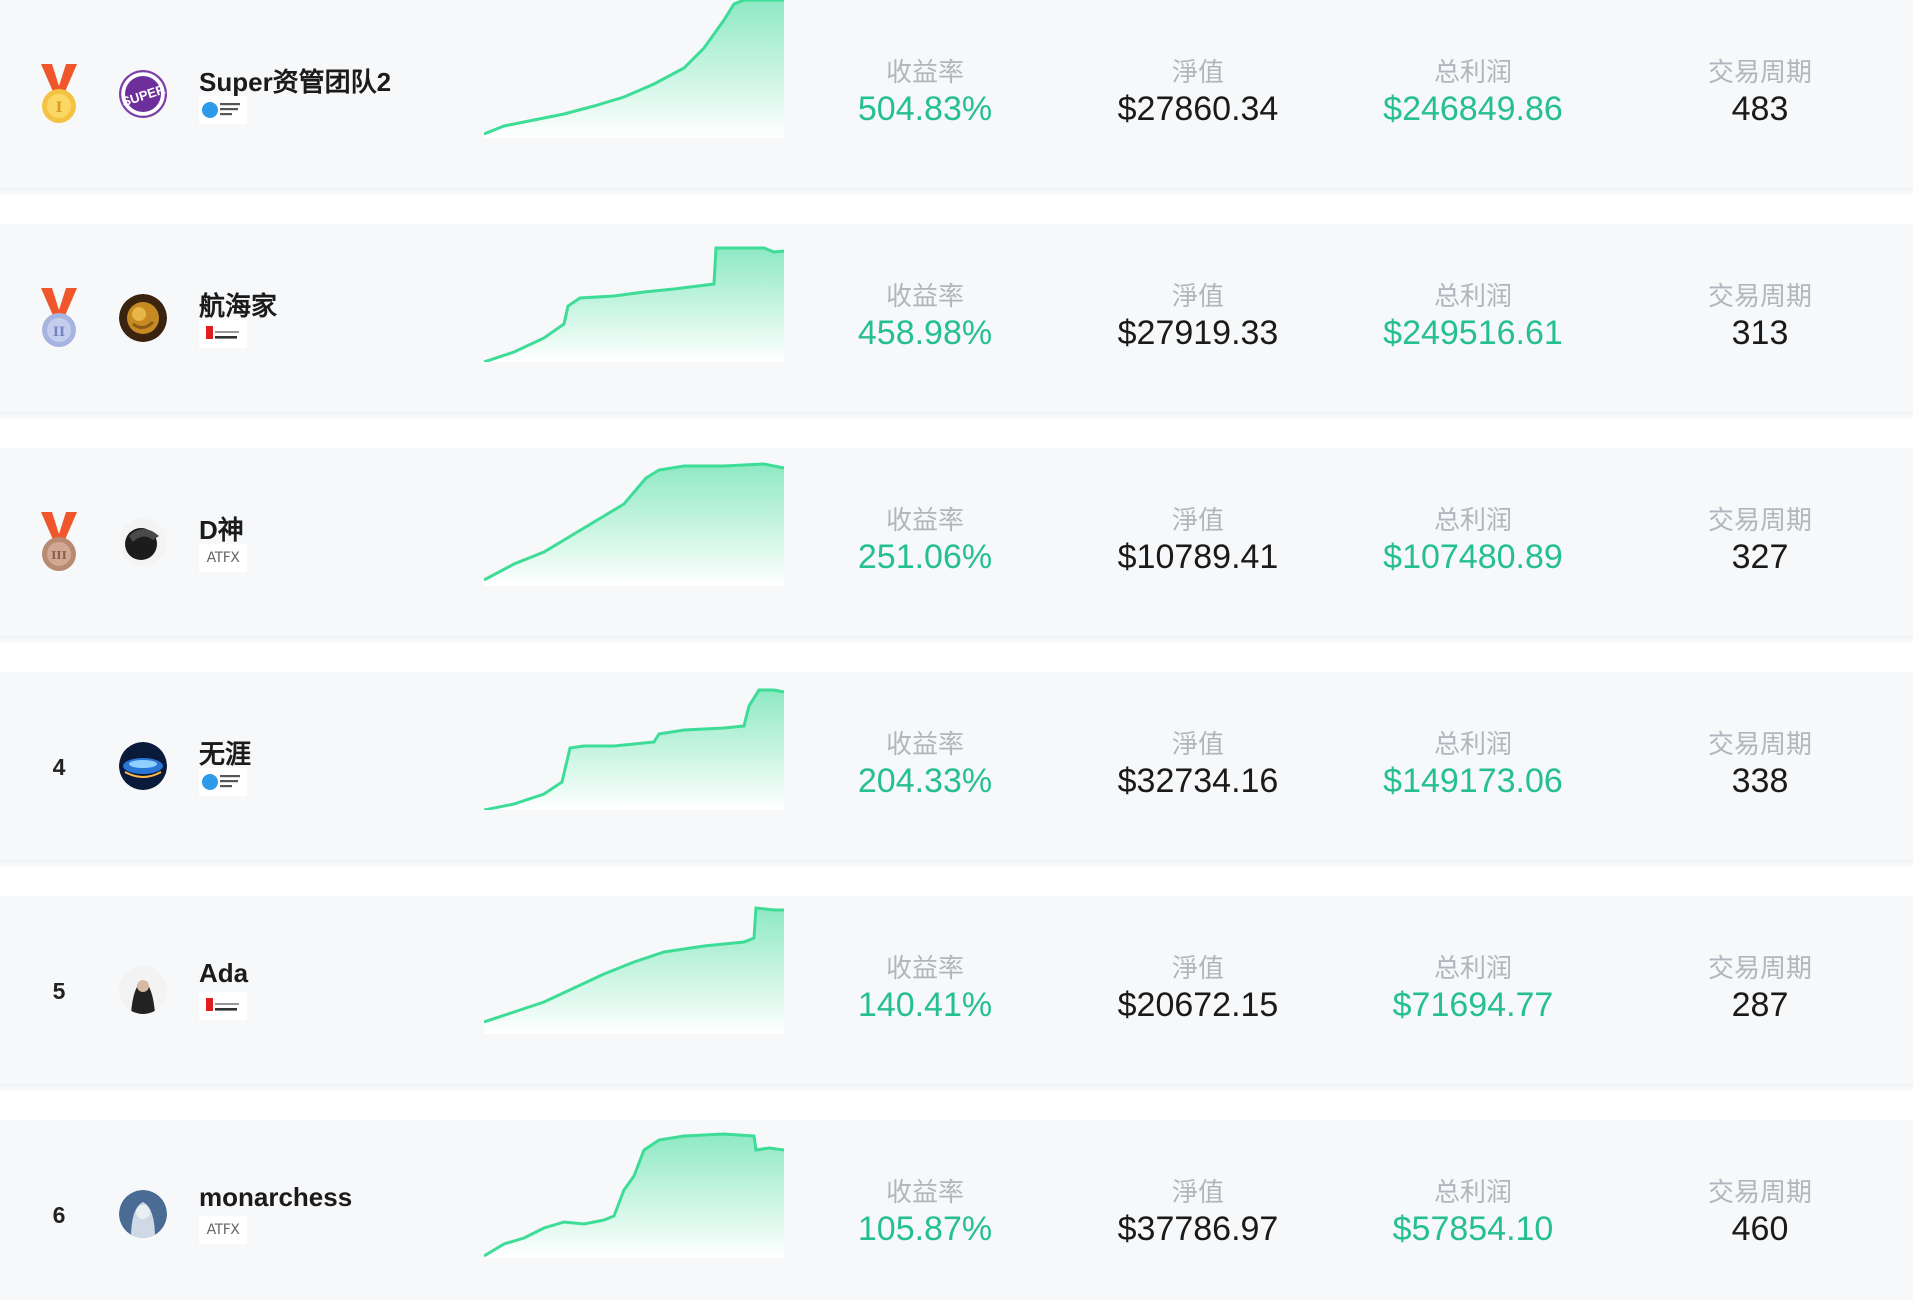  Describe the element at coordinates (59, 108) in the screenshot. I see `medal-numeral: I` at that location.